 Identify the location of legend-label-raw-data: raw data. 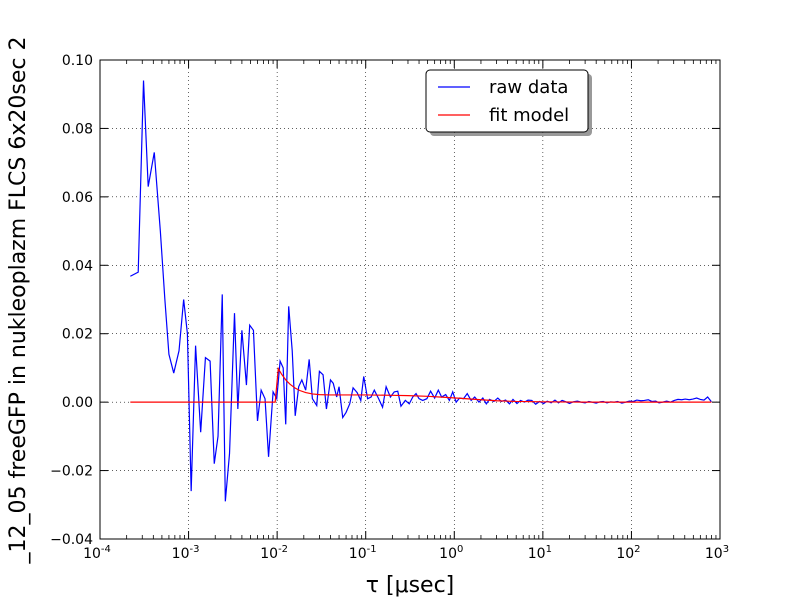
(528, 87).